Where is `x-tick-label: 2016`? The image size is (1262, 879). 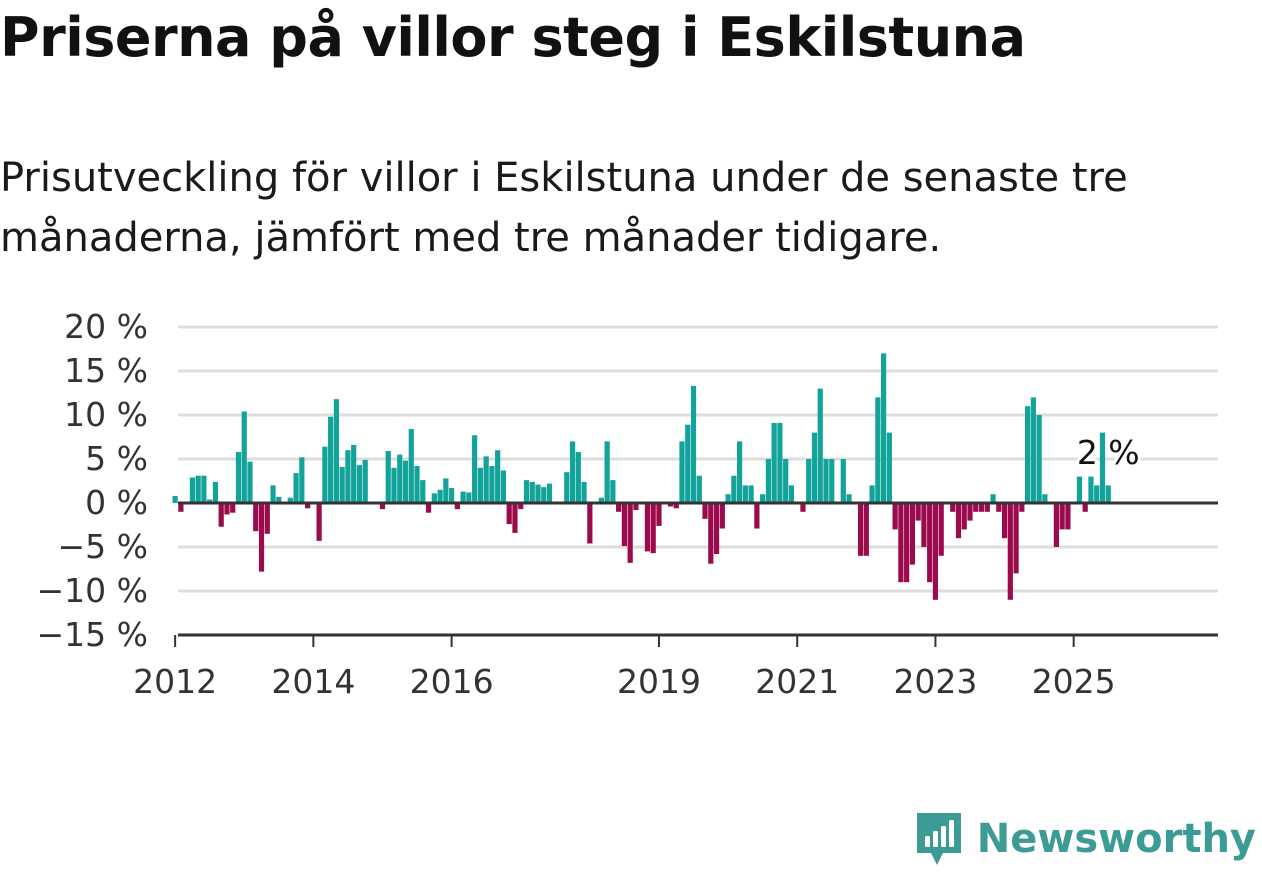
x-tick-label: 2016 is located at coordinates (452, 681).